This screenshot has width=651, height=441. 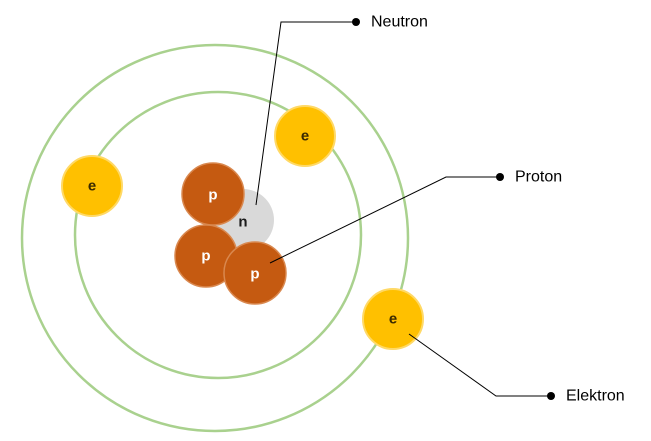 What do you see at coordinates (538, 177) in the screenshot?
I see `proton-label: Proton` at bounding box center [538, 177].